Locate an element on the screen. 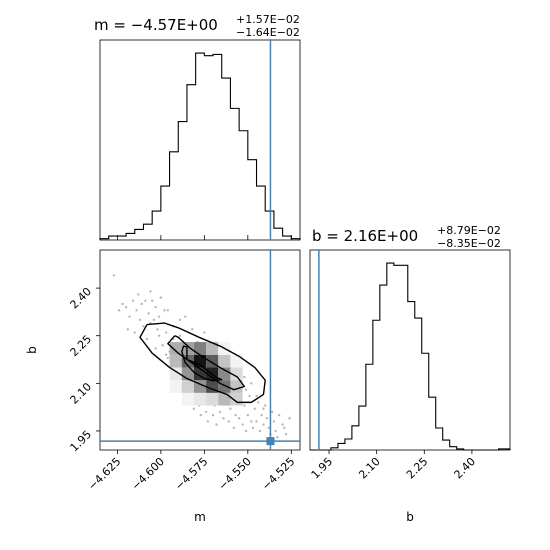 The image size is (550, 550). title-m-upper: +1.57E−02 is located at coordinates (268, 19).